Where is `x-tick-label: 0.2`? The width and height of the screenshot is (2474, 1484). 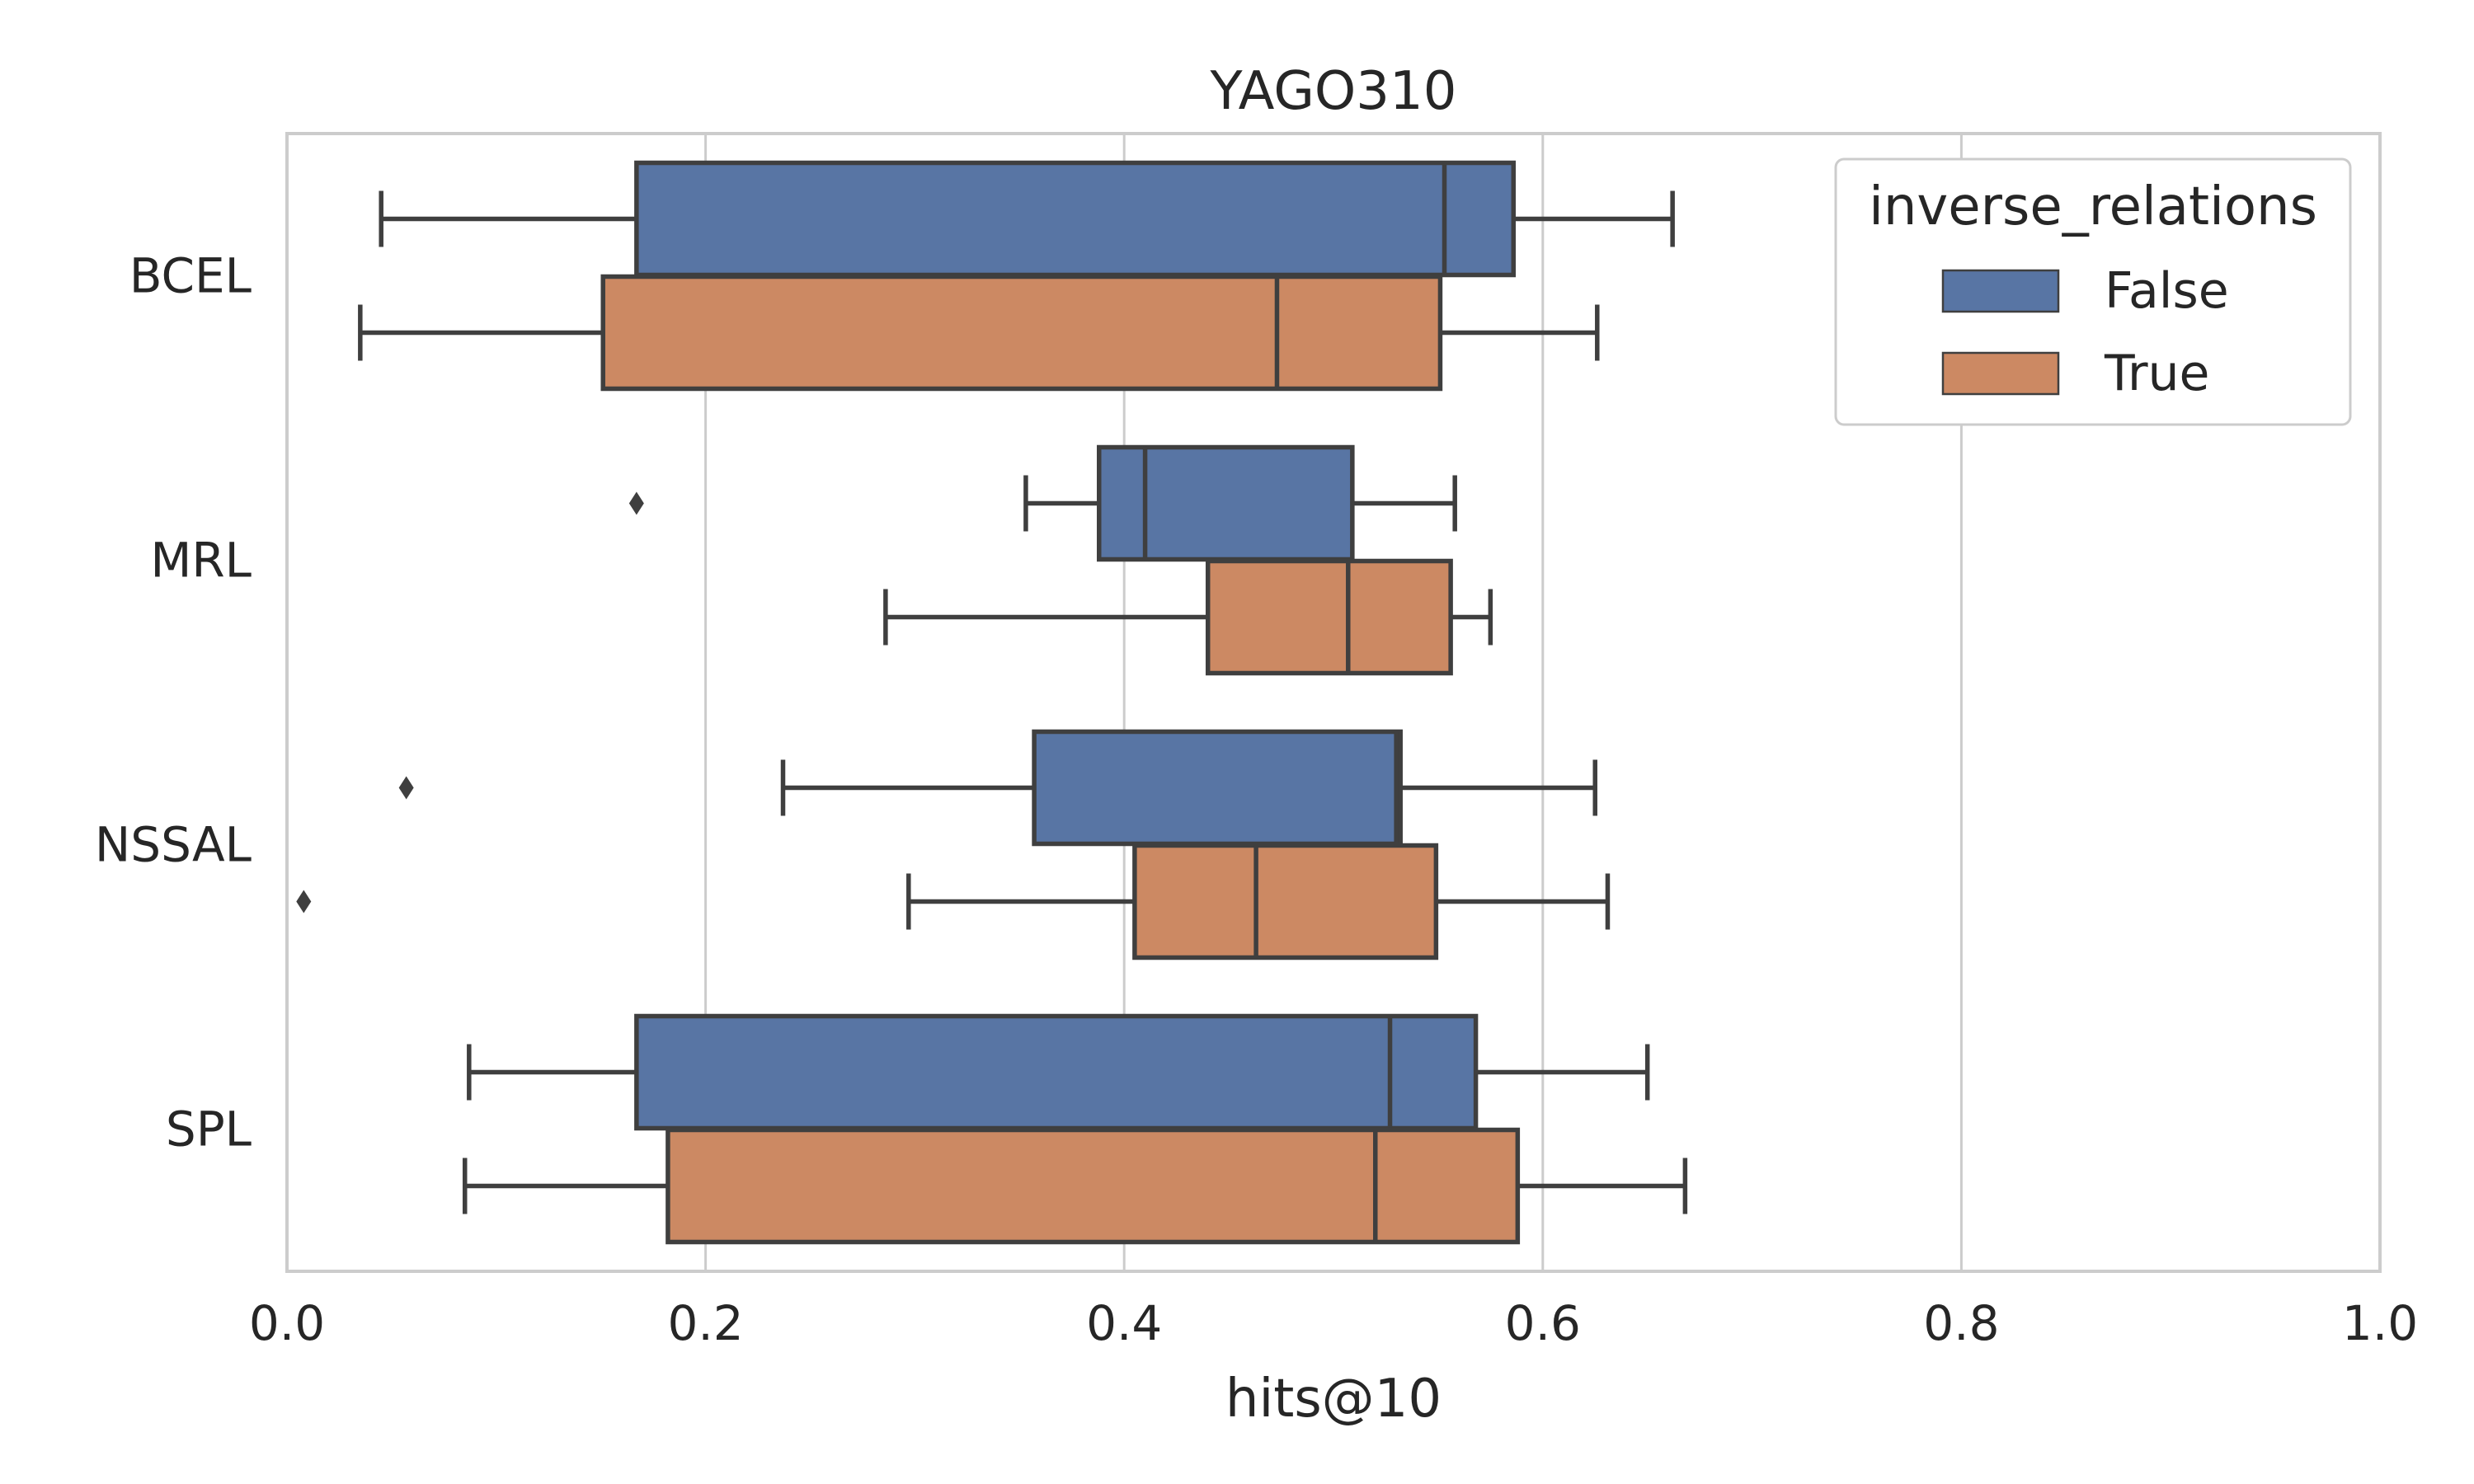
x-tick-label: 0.2 is located at coordinates (705, 1323).